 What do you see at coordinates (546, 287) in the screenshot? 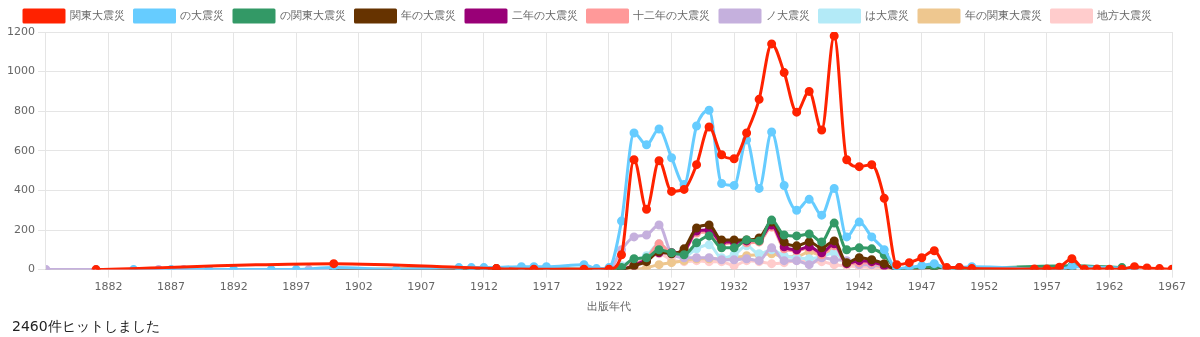
I see `x-tick-label: 1917` at bounding box center [546, 287].